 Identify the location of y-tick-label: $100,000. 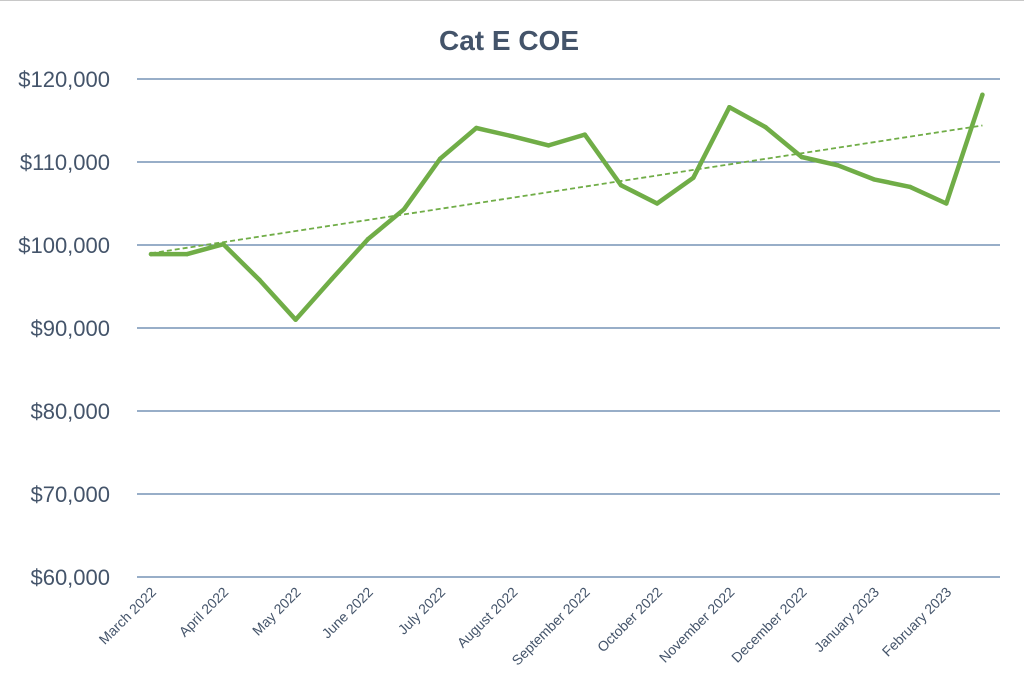
(64, 245).